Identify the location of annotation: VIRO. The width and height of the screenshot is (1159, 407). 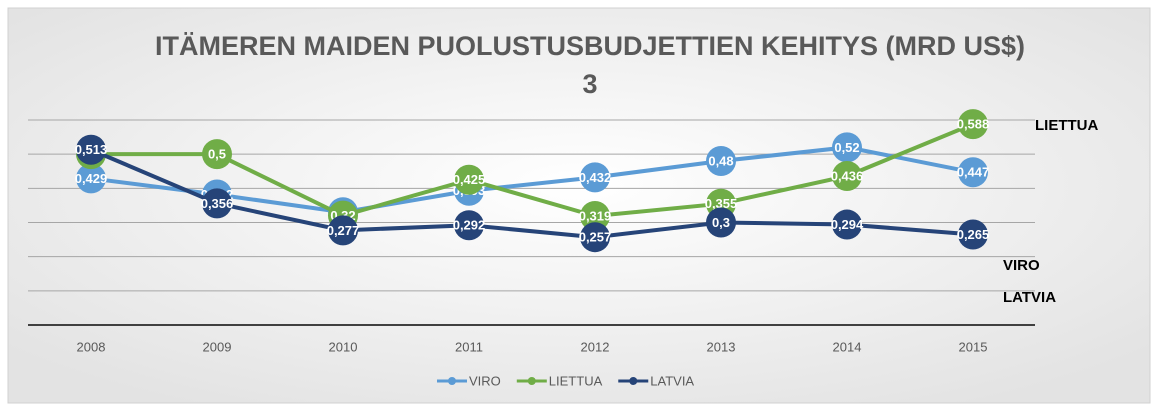
(1021, 265).